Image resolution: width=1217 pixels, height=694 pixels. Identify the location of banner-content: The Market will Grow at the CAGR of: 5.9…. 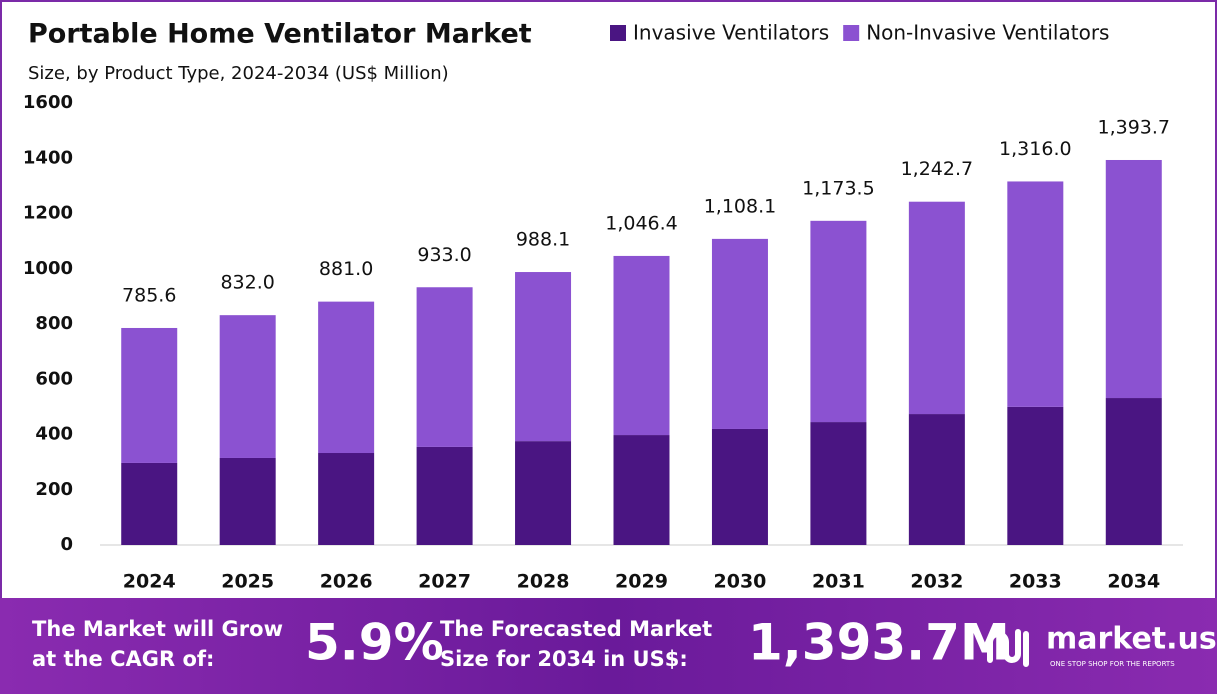
(624, 643).